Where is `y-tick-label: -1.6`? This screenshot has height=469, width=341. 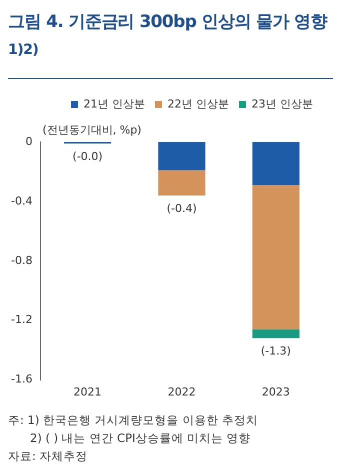 y-tick-label: -1.6 is located at coordinates (21, 379).